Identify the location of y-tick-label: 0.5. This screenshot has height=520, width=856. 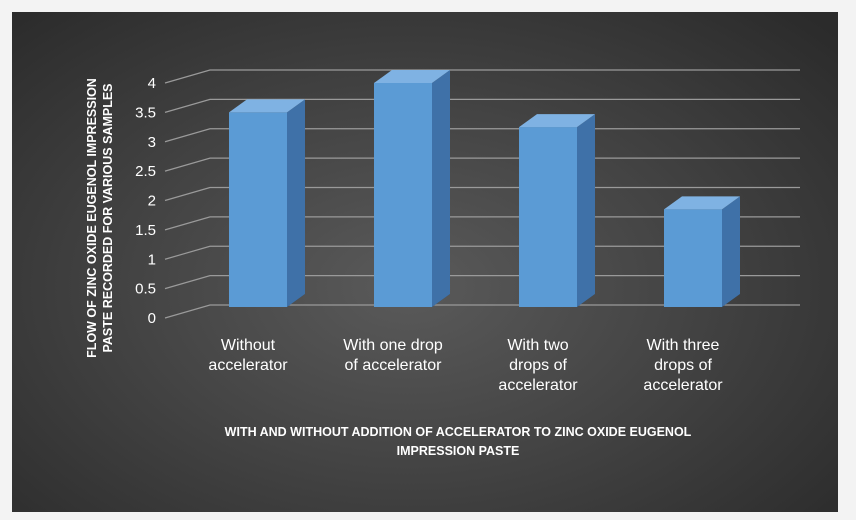
(145, 289).